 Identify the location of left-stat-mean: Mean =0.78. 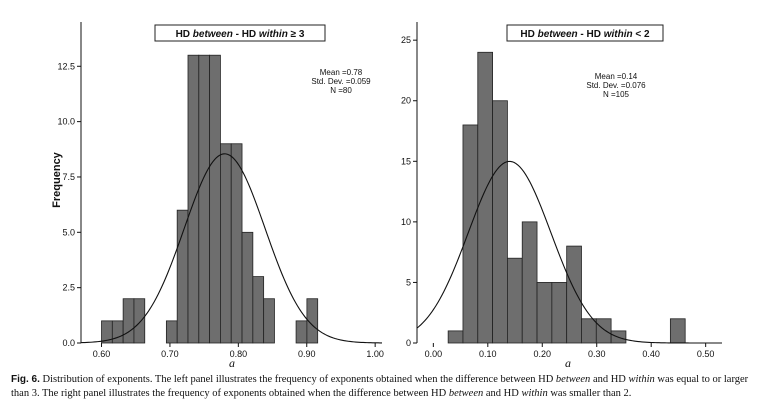
(341, 72).